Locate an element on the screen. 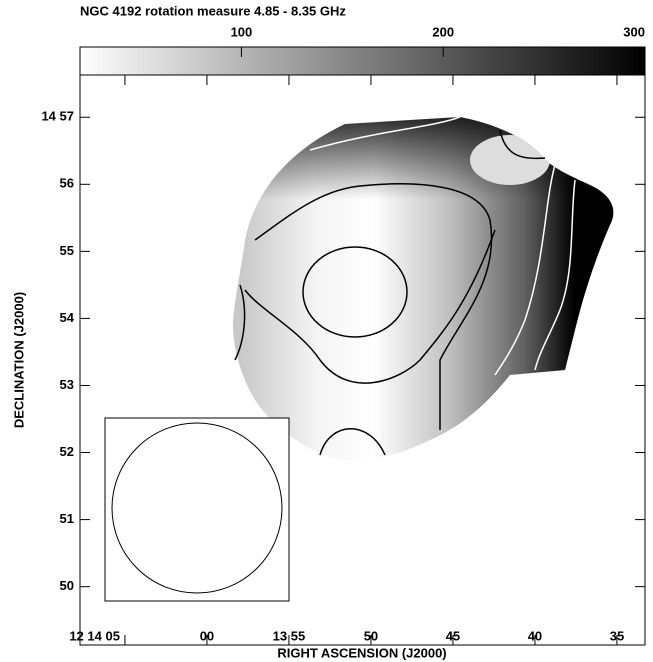 This screenshot has height=662, width=653. y-tick-label: 52 is located at coordinates (67, 451).